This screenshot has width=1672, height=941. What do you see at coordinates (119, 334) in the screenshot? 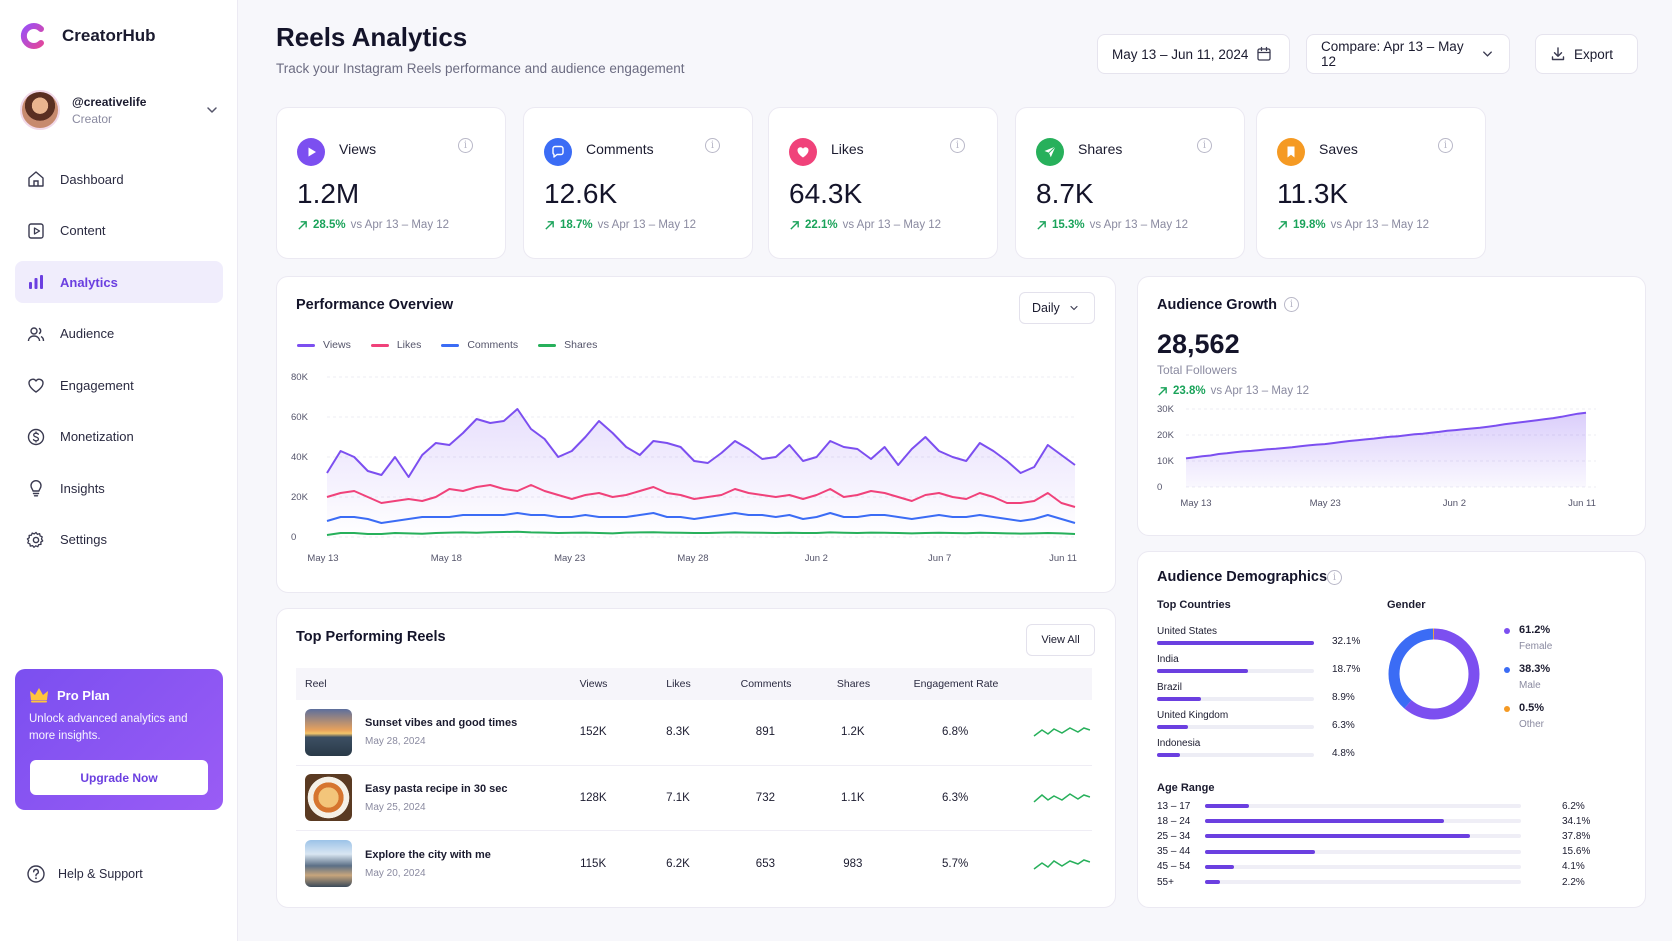
I see `sidebar-item-audience: Audience` at bounding box center [119, 334].